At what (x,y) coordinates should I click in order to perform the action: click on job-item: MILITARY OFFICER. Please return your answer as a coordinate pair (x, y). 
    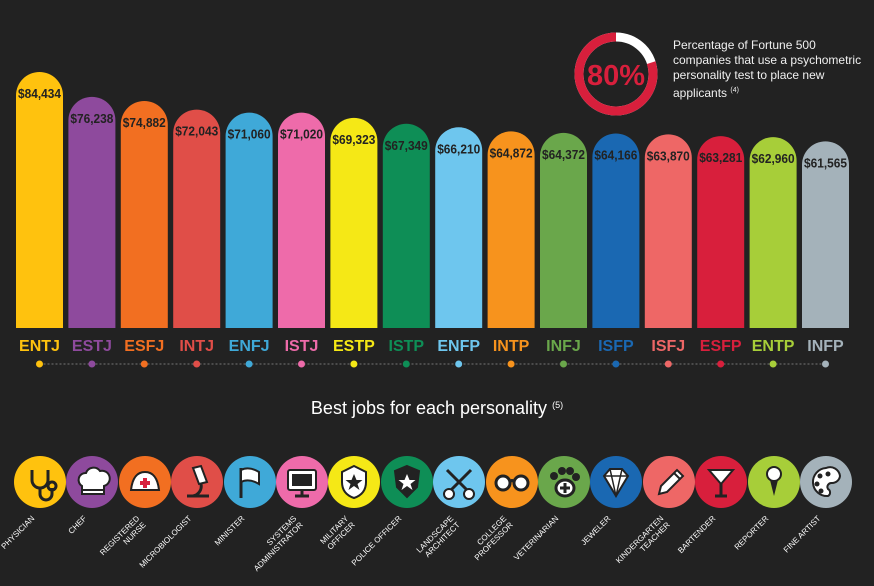
    Looking at the image, I should click on (350, 521).